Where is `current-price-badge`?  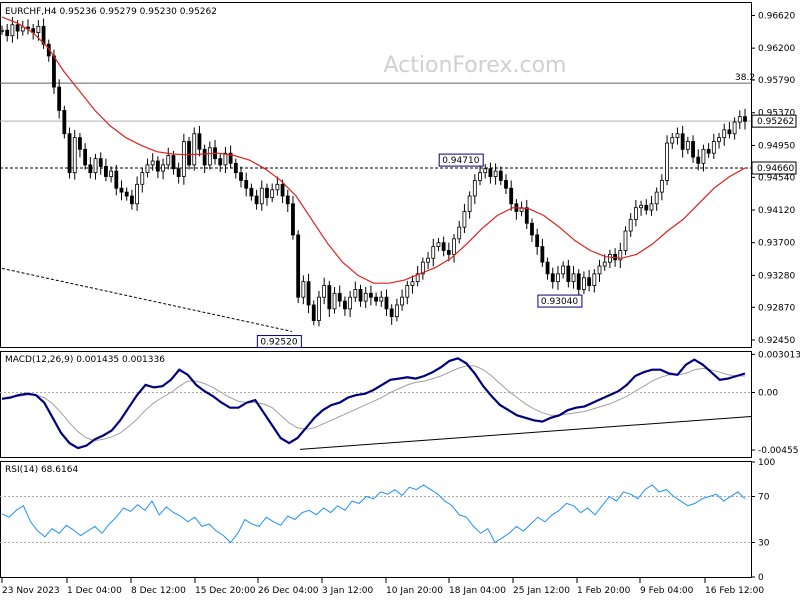
current-price-badge is located at coordinates (774, 121).